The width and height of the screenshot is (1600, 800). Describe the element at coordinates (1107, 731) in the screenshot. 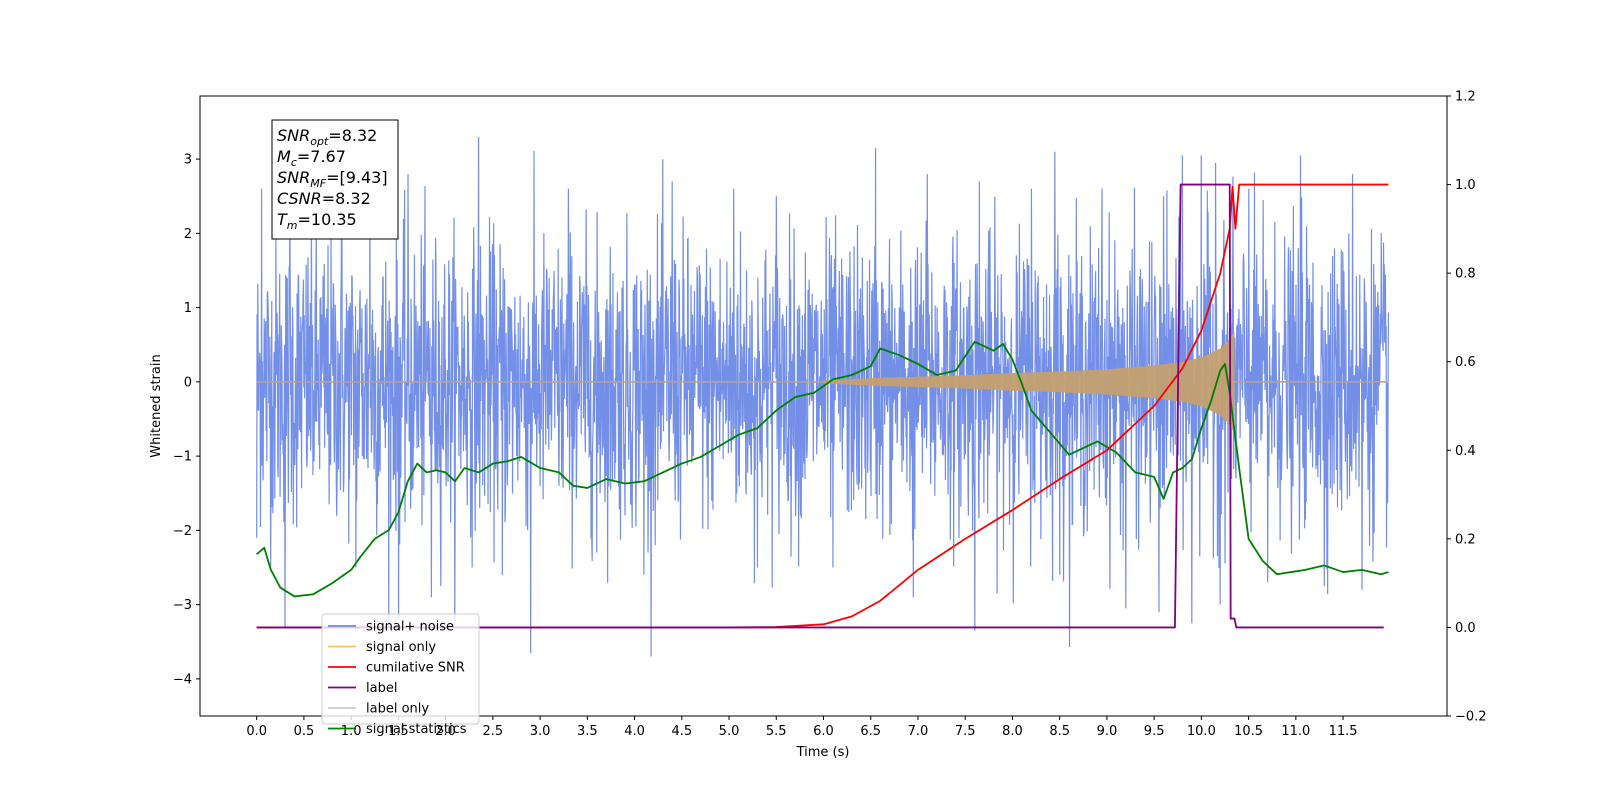

I see `x-tick-label: 9.0` at that location.